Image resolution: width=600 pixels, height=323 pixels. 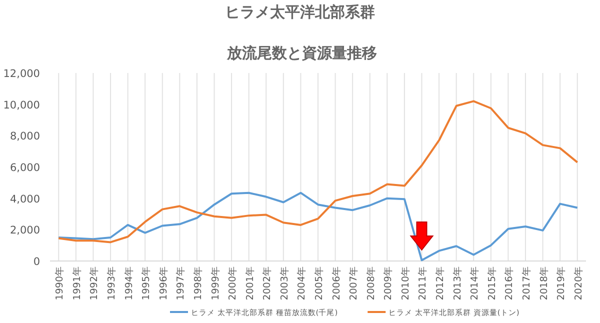 What do you see at coordinates (36, 262) in the screenshot?
I see `y-tick-label: 0` at bounding box center [36, 262].